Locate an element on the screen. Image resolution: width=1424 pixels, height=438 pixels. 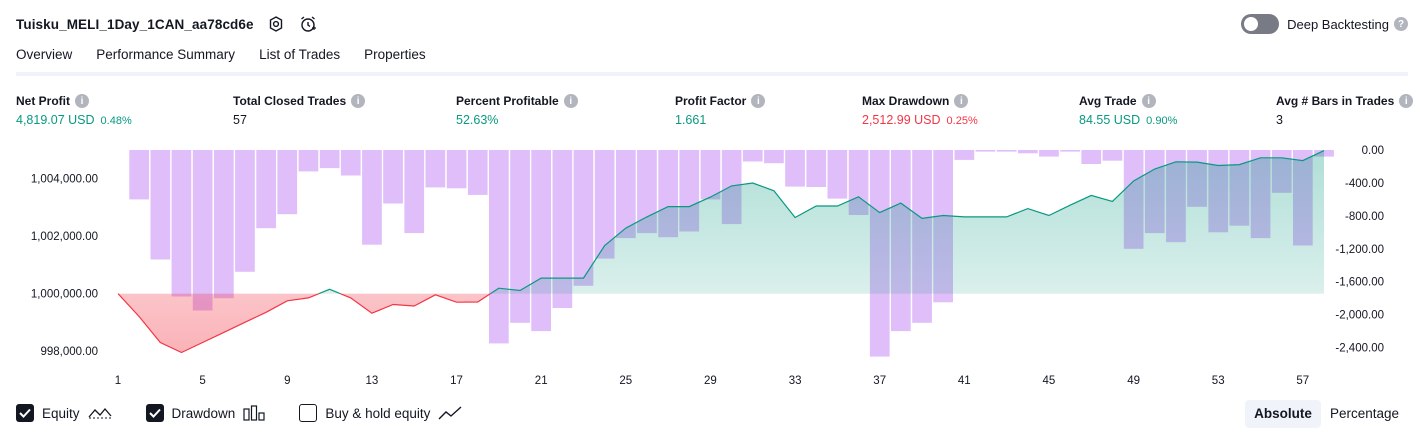
tabs-divider is located at coordinates (712, 74).